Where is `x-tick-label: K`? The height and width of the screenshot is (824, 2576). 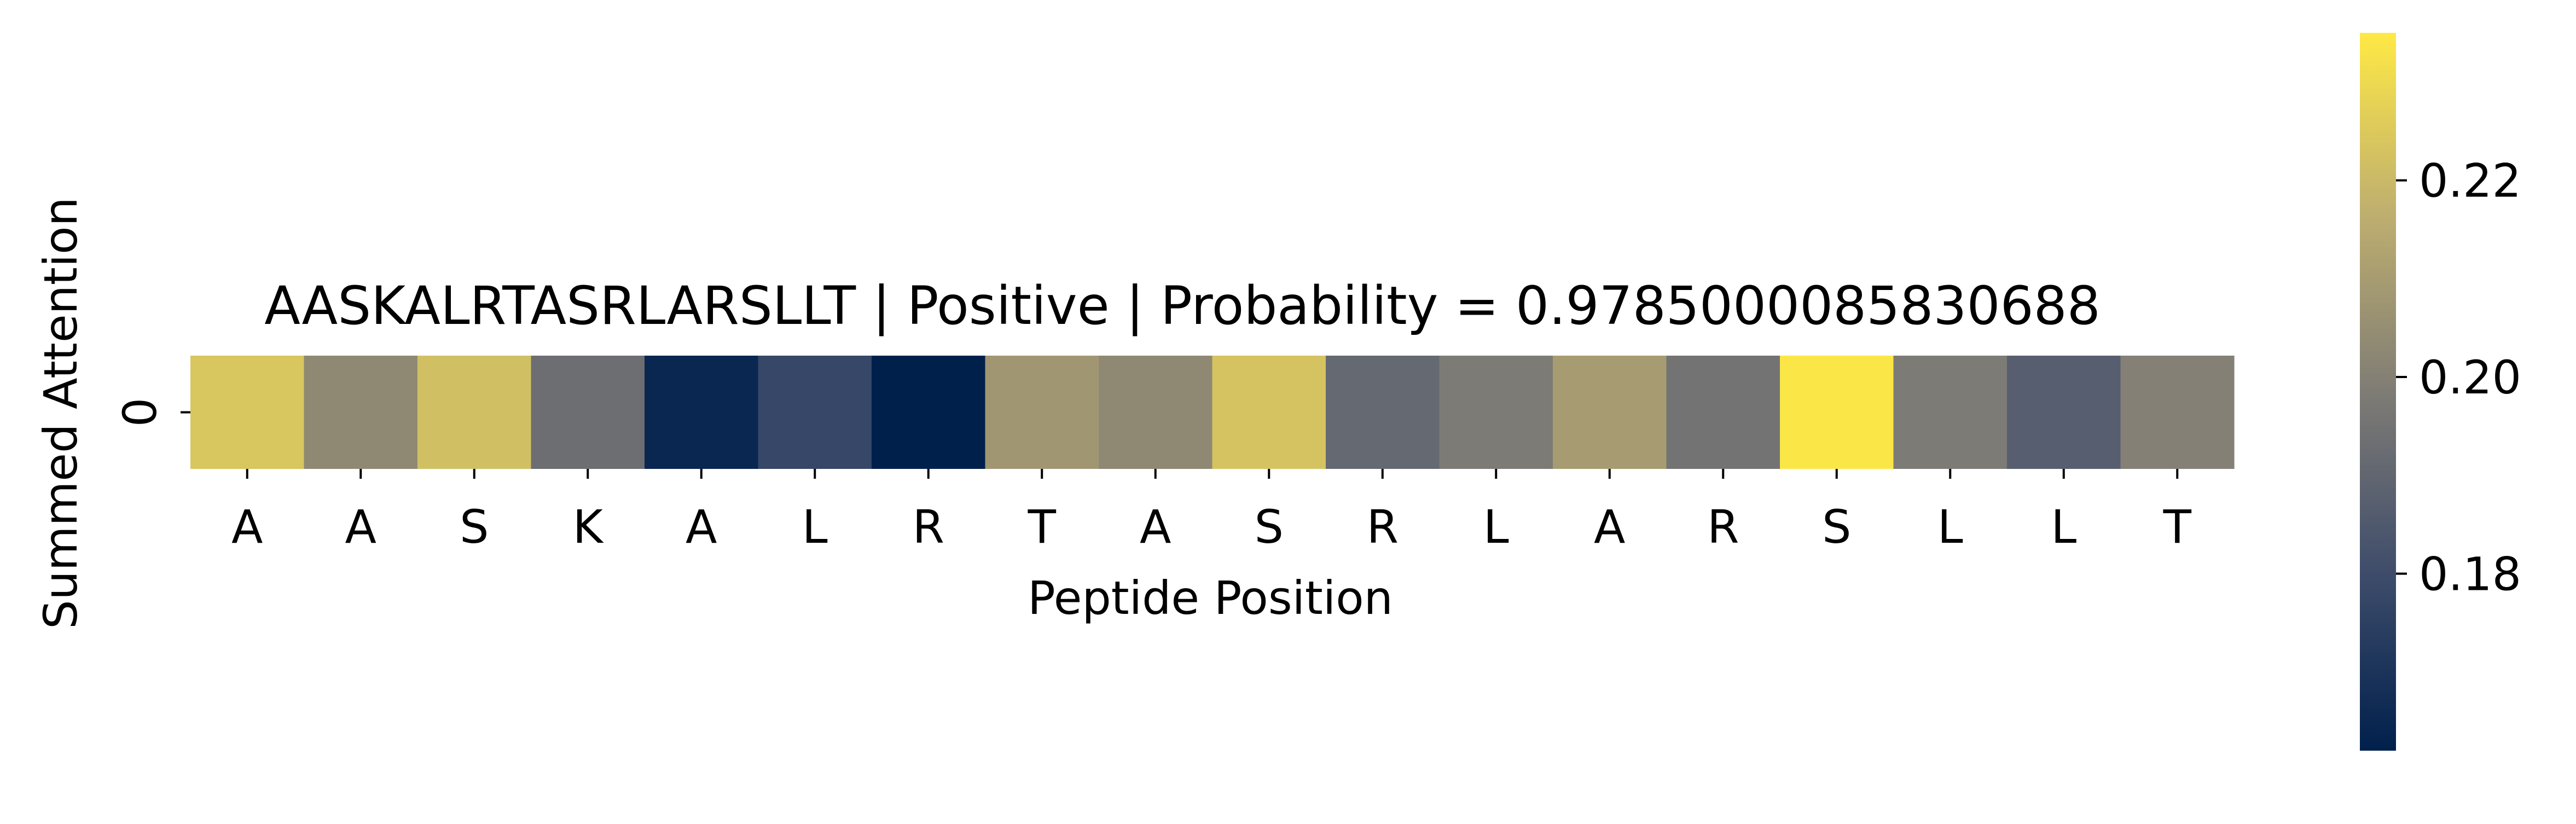 x-tick-label: K is located at coordinates (588, 527).